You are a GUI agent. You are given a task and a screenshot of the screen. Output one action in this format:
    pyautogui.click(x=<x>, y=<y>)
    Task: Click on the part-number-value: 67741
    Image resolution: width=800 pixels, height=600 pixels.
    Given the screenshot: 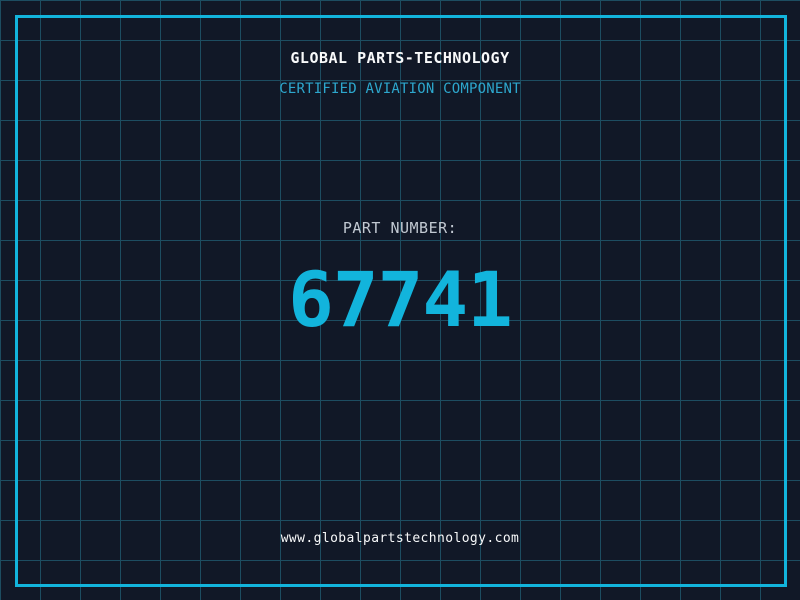 What is the action you would take?
    pyautogui.click(x=400, y=299)
    